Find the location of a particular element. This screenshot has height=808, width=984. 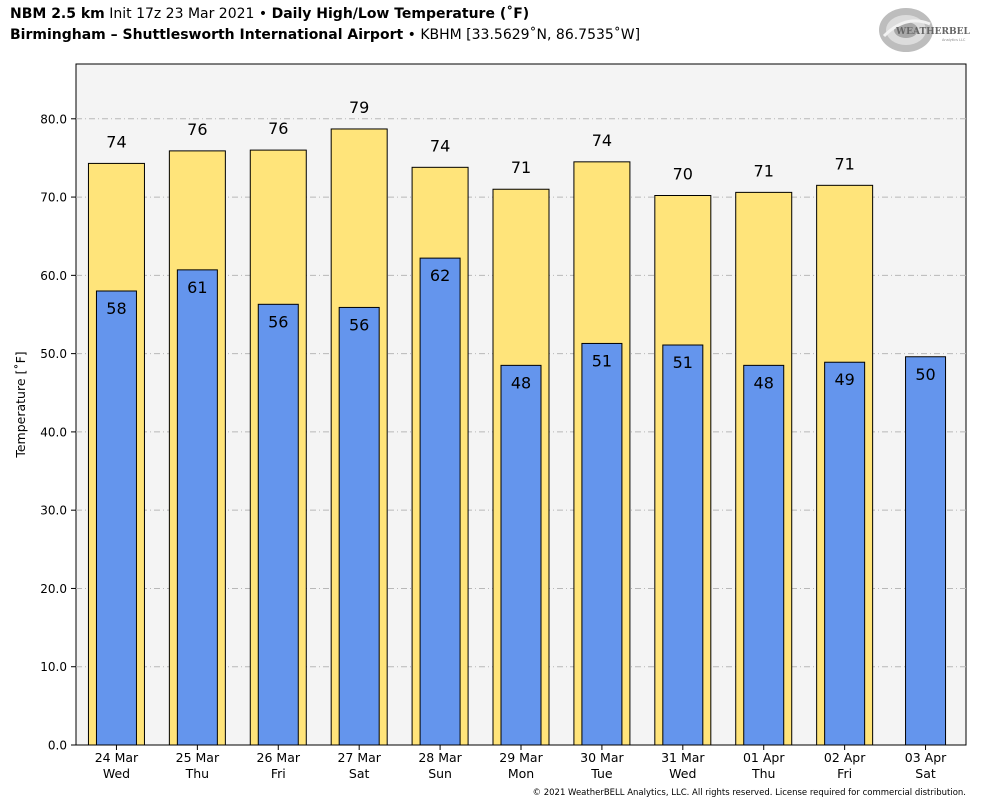

x-tick-date: 03 Apr is located at coordinates (926, 757).